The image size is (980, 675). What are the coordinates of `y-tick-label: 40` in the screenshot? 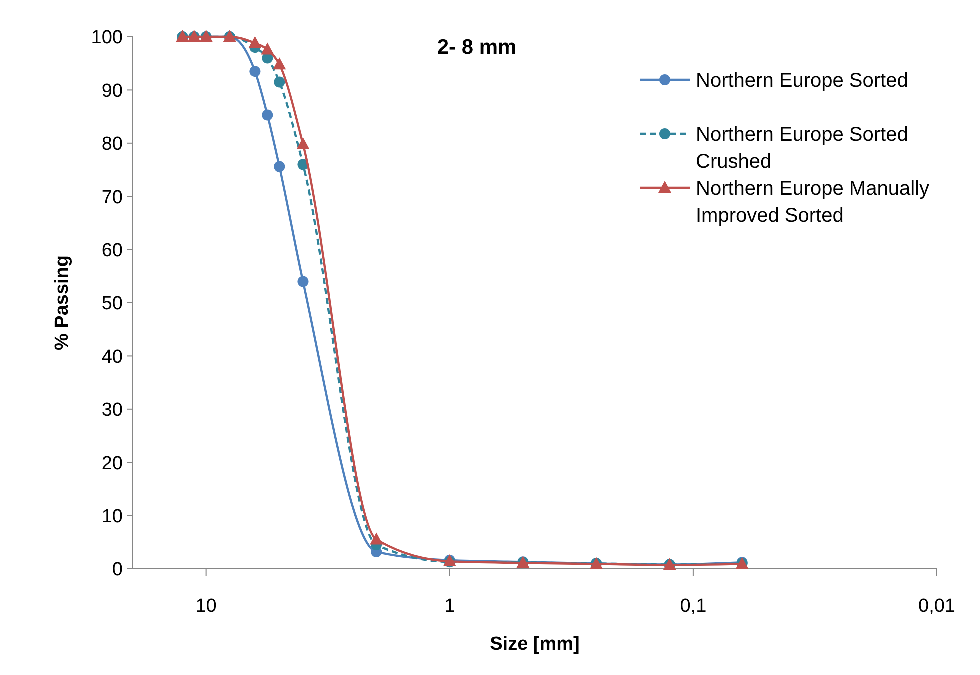 It's located at (112, 357).